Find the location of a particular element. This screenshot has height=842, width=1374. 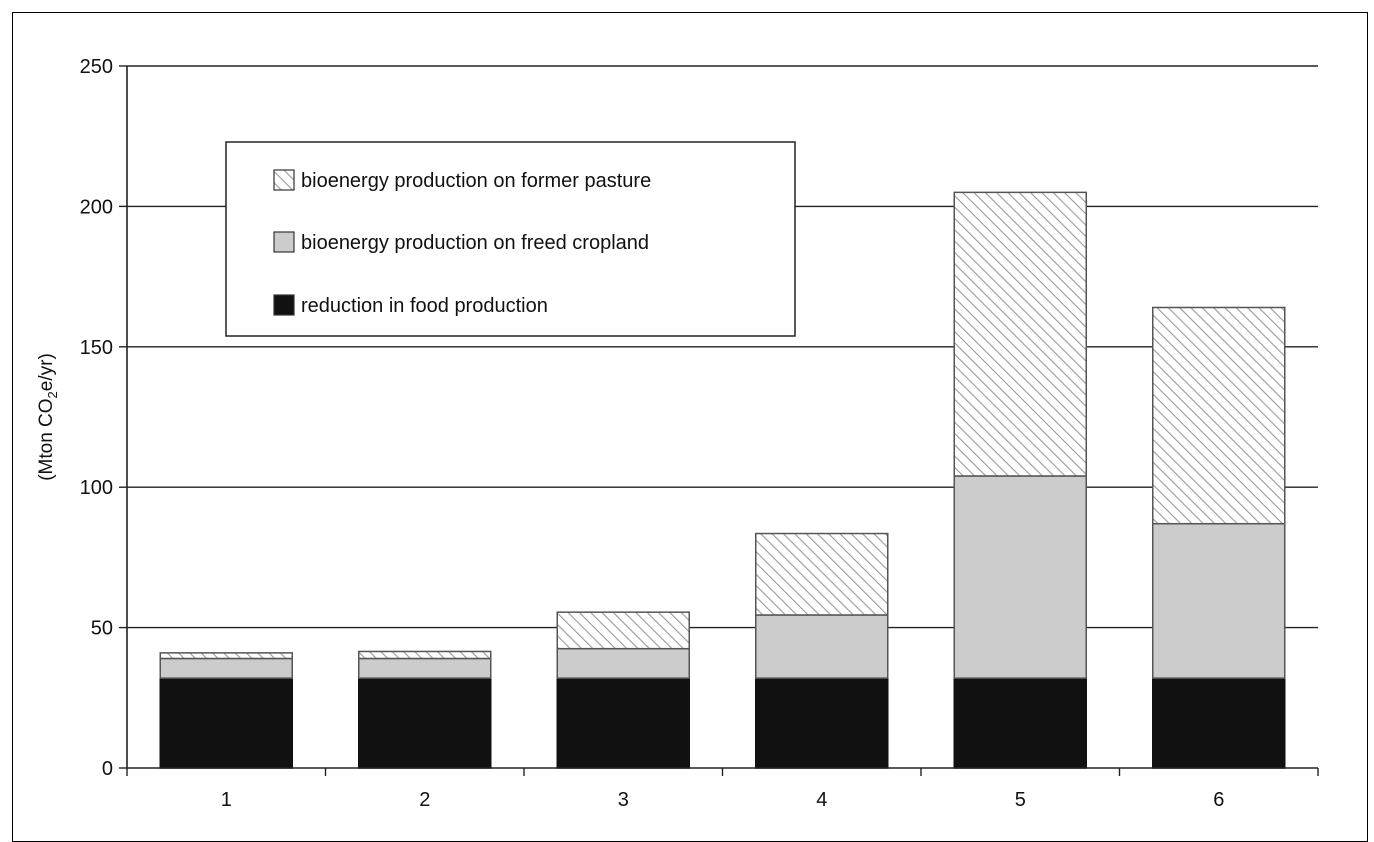

x-tick-label: 1 is located at coordinates (226, 800).